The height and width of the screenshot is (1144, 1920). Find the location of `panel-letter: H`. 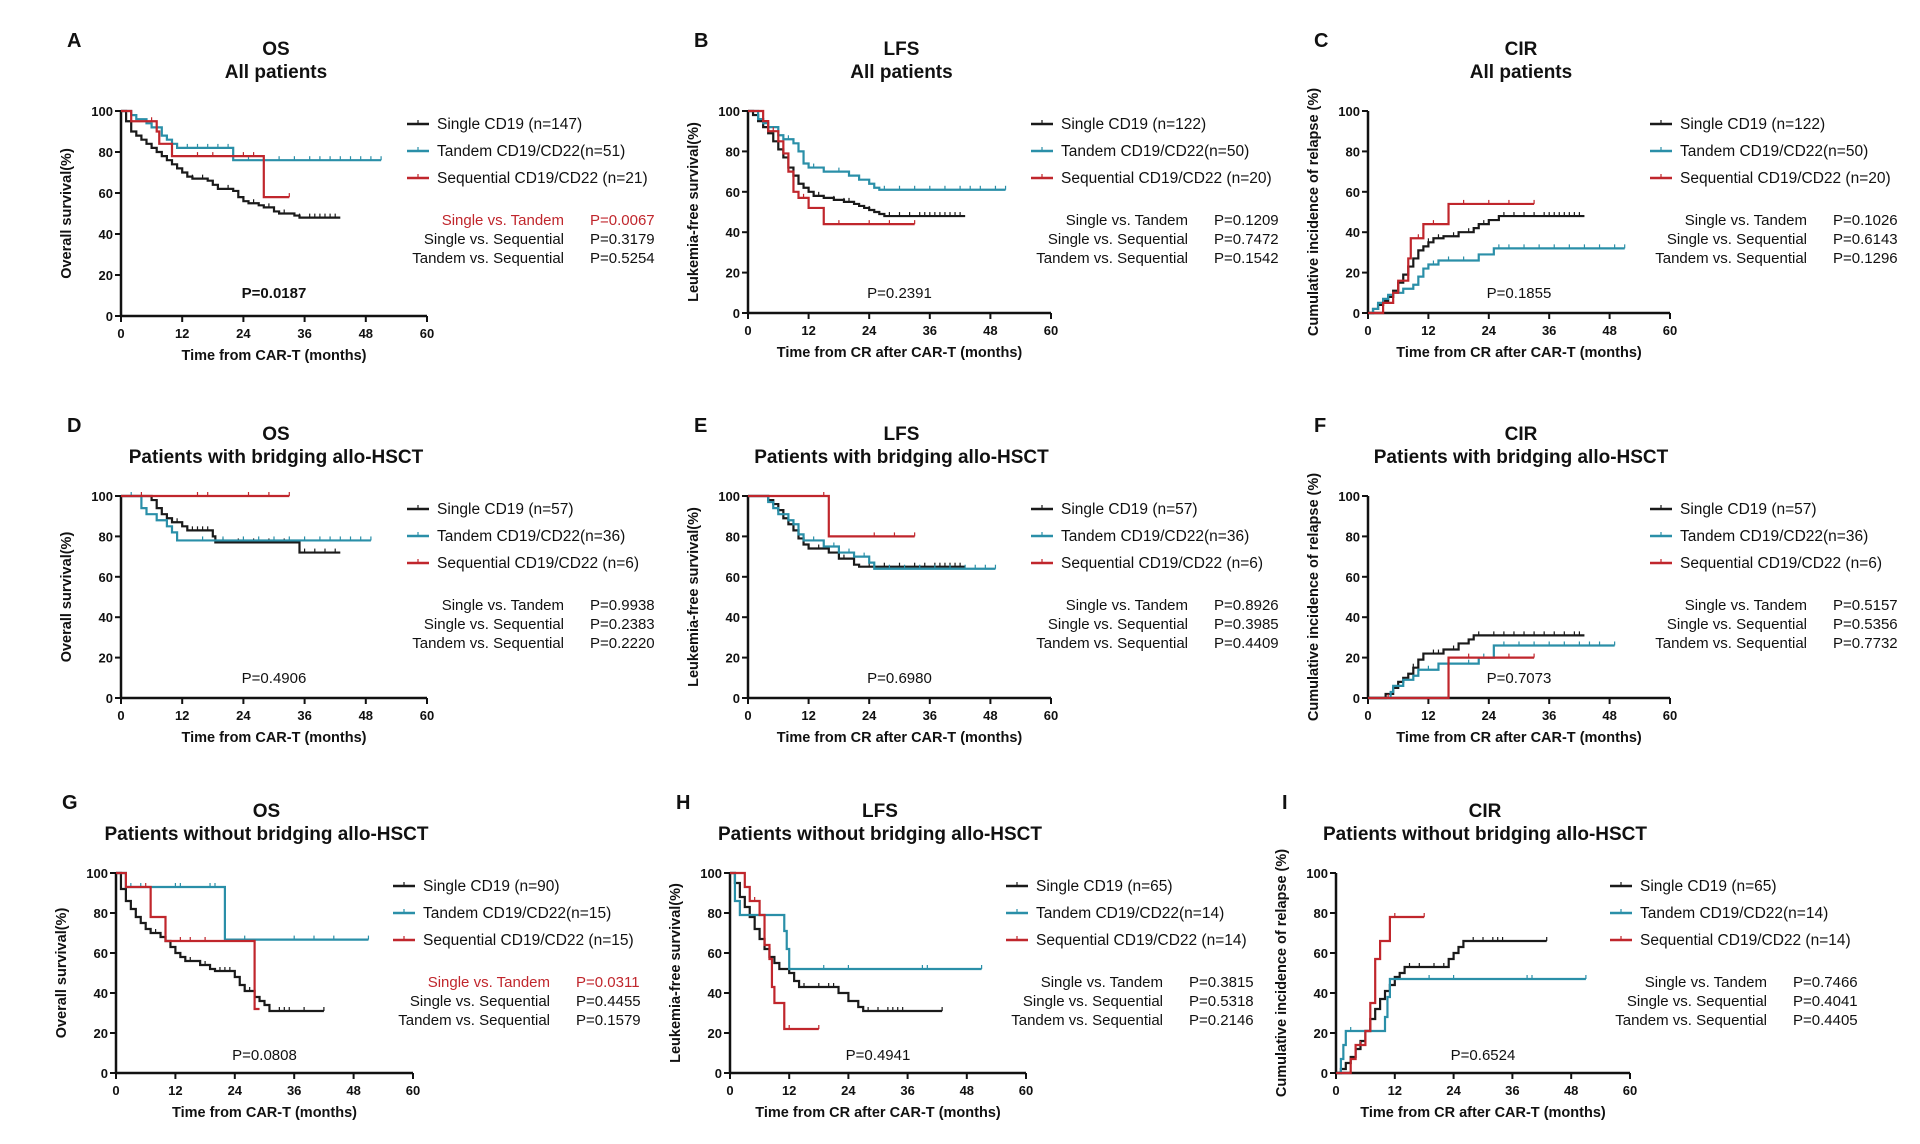

panel-letter: H is located at coordinates (683, 803).